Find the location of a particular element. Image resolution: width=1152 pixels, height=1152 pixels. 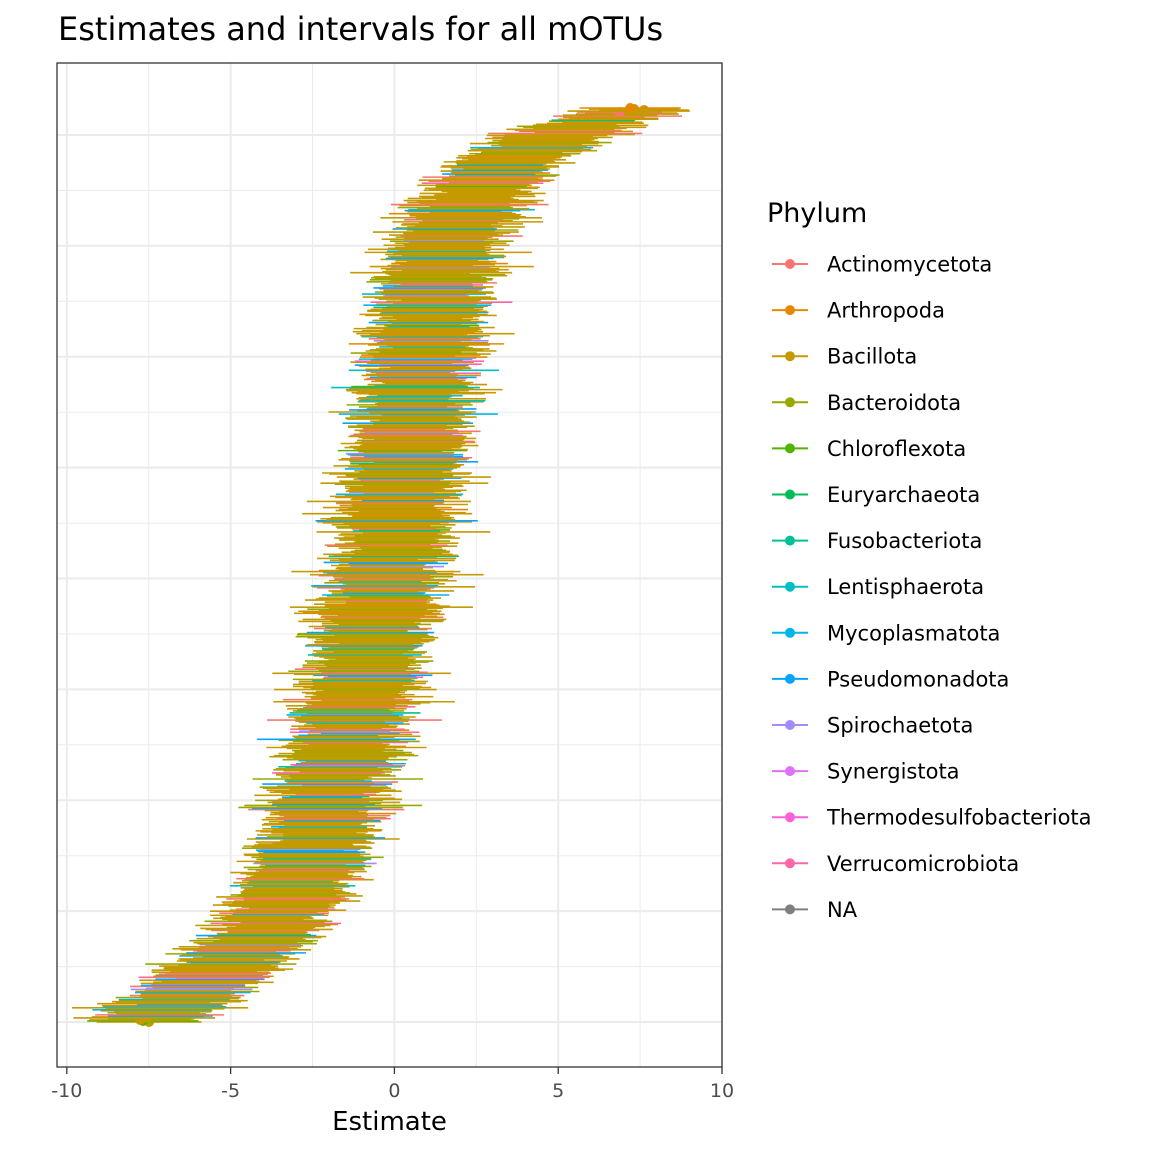

legend-label: Bacteroidota is located at coordinates (894, 403).